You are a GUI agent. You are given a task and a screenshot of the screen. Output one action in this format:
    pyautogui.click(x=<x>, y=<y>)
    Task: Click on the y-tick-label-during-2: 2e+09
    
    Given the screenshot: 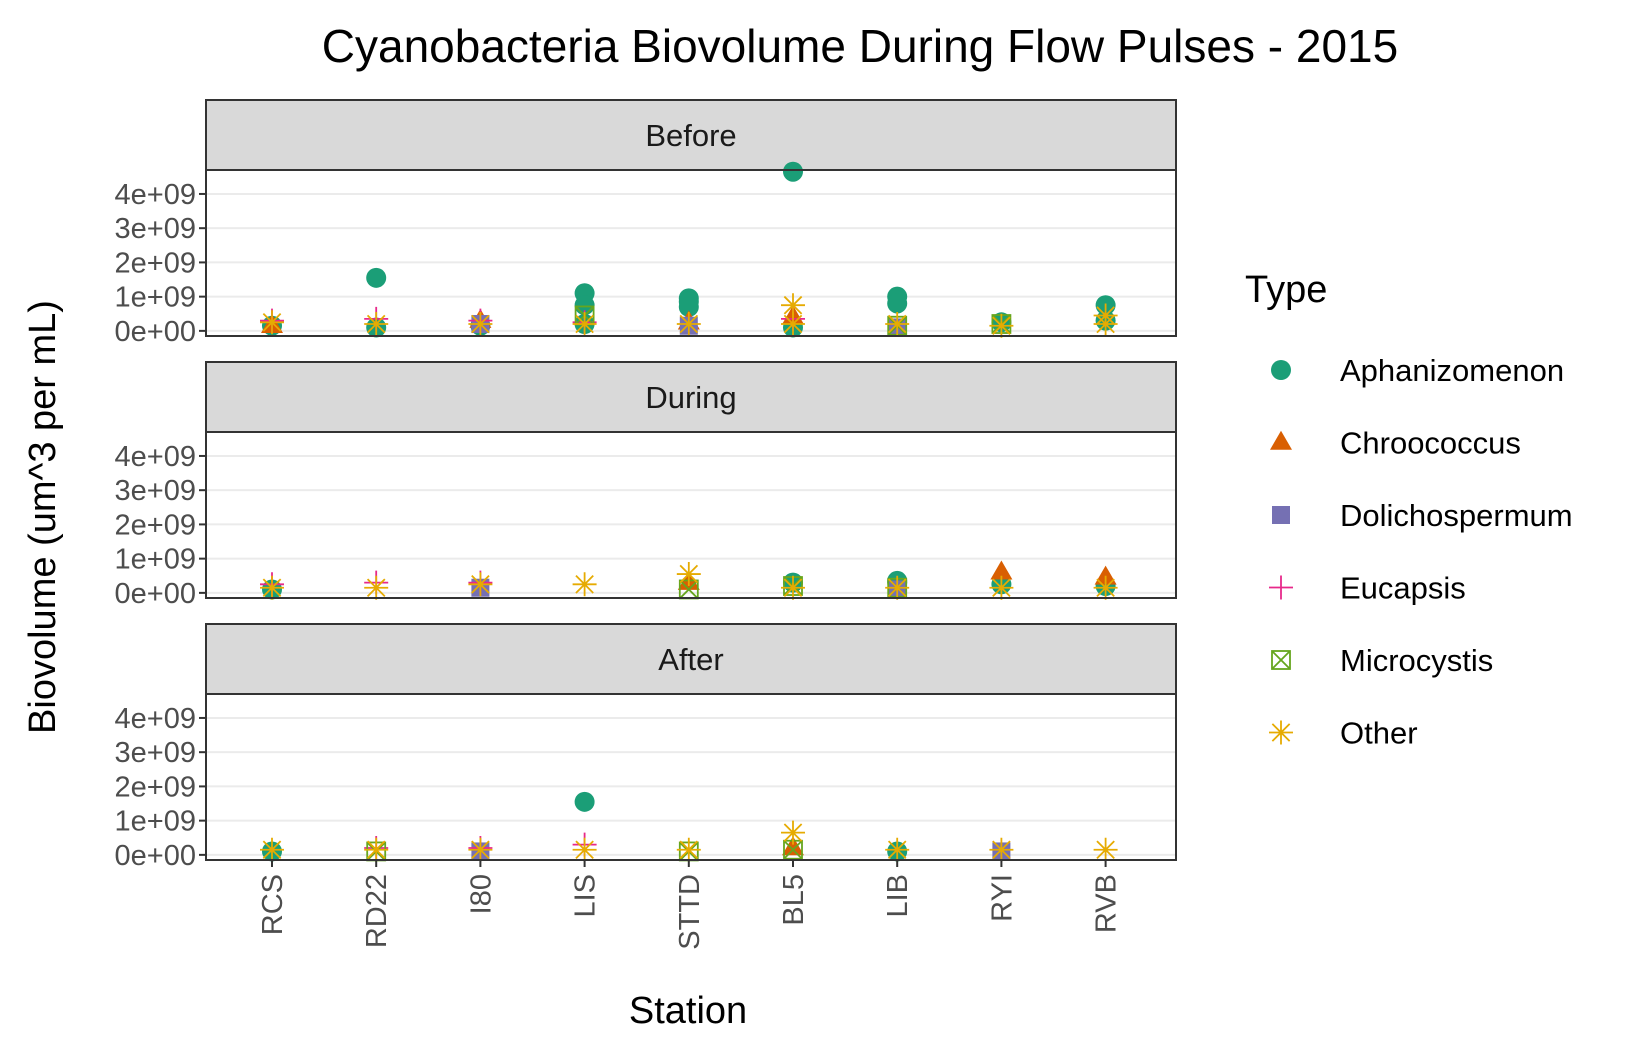 What is the action you would take?
    pyautogui.click(x=155, y=525)
    